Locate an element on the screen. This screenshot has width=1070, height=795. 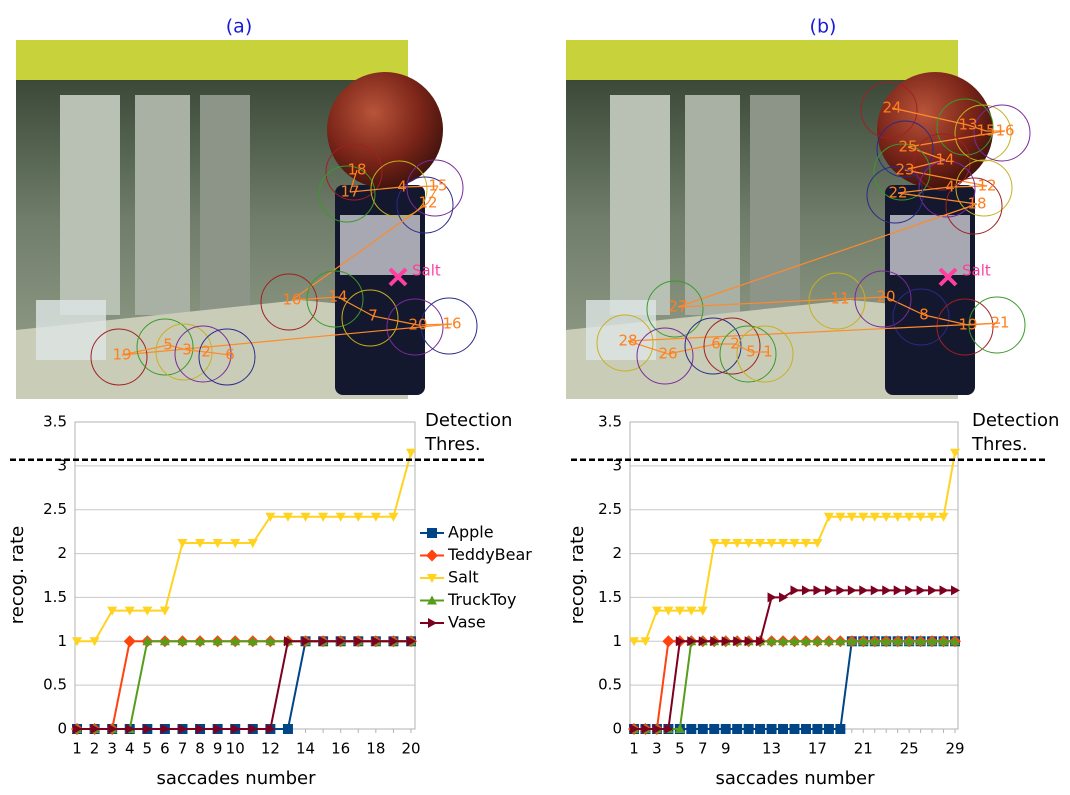
fixation-label: 19 is located at coordinates (121, 355).